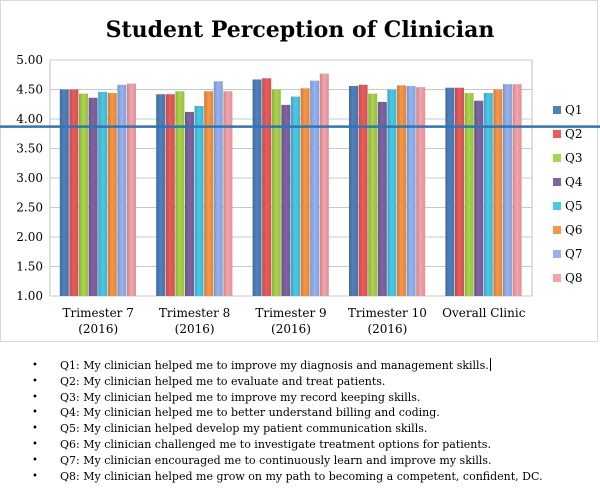  What do you see at coordinates (300, 30) in the screenshot?
I see `chart-title: Student Perception of Clinician` at bounding box center [300, 30].